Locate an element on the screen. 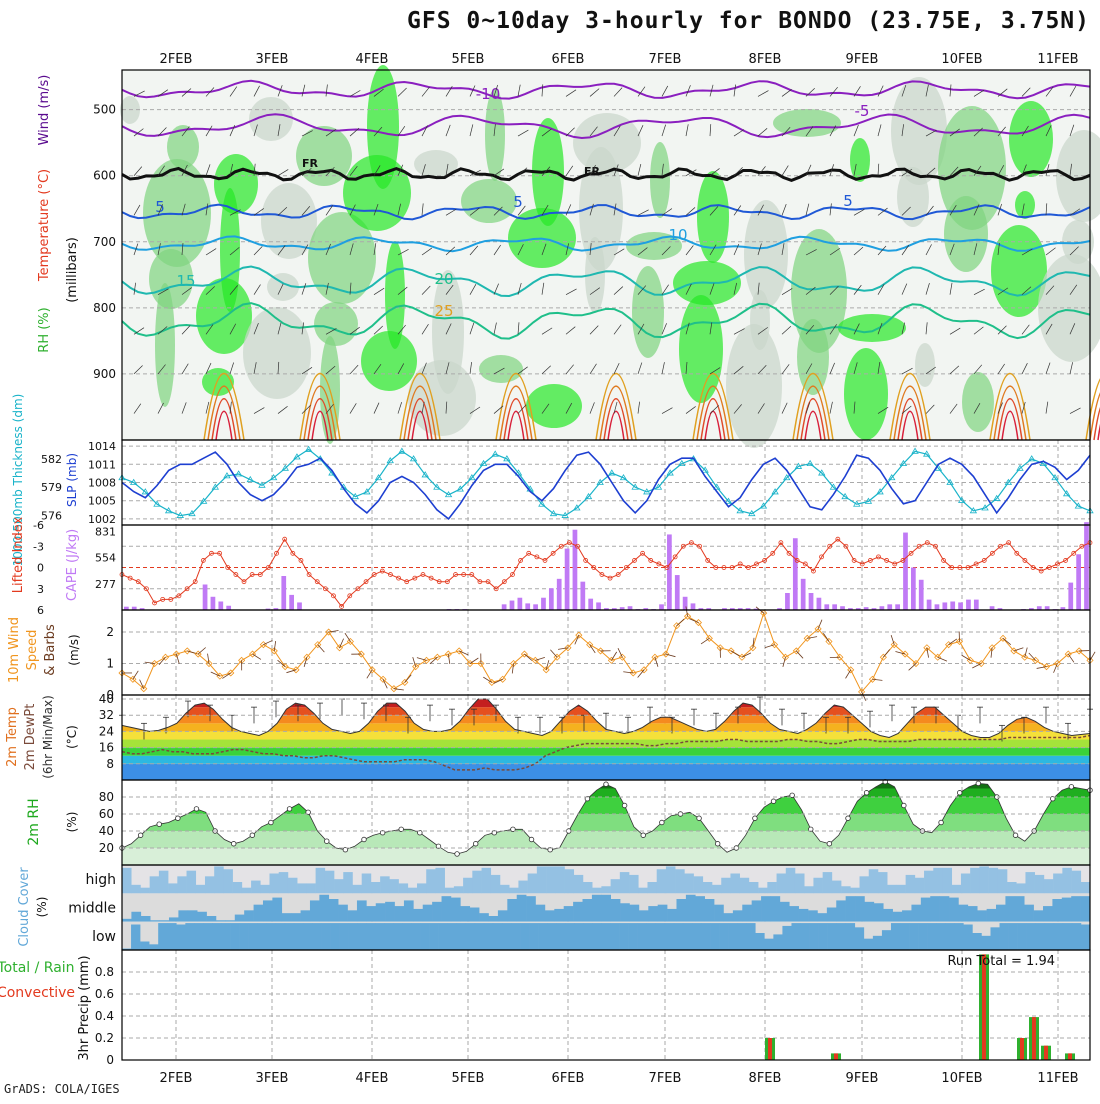 The width and height of the screenshot is (1100, 1104). lifted-tick-label: 6 is located at coordinates (40, 610).